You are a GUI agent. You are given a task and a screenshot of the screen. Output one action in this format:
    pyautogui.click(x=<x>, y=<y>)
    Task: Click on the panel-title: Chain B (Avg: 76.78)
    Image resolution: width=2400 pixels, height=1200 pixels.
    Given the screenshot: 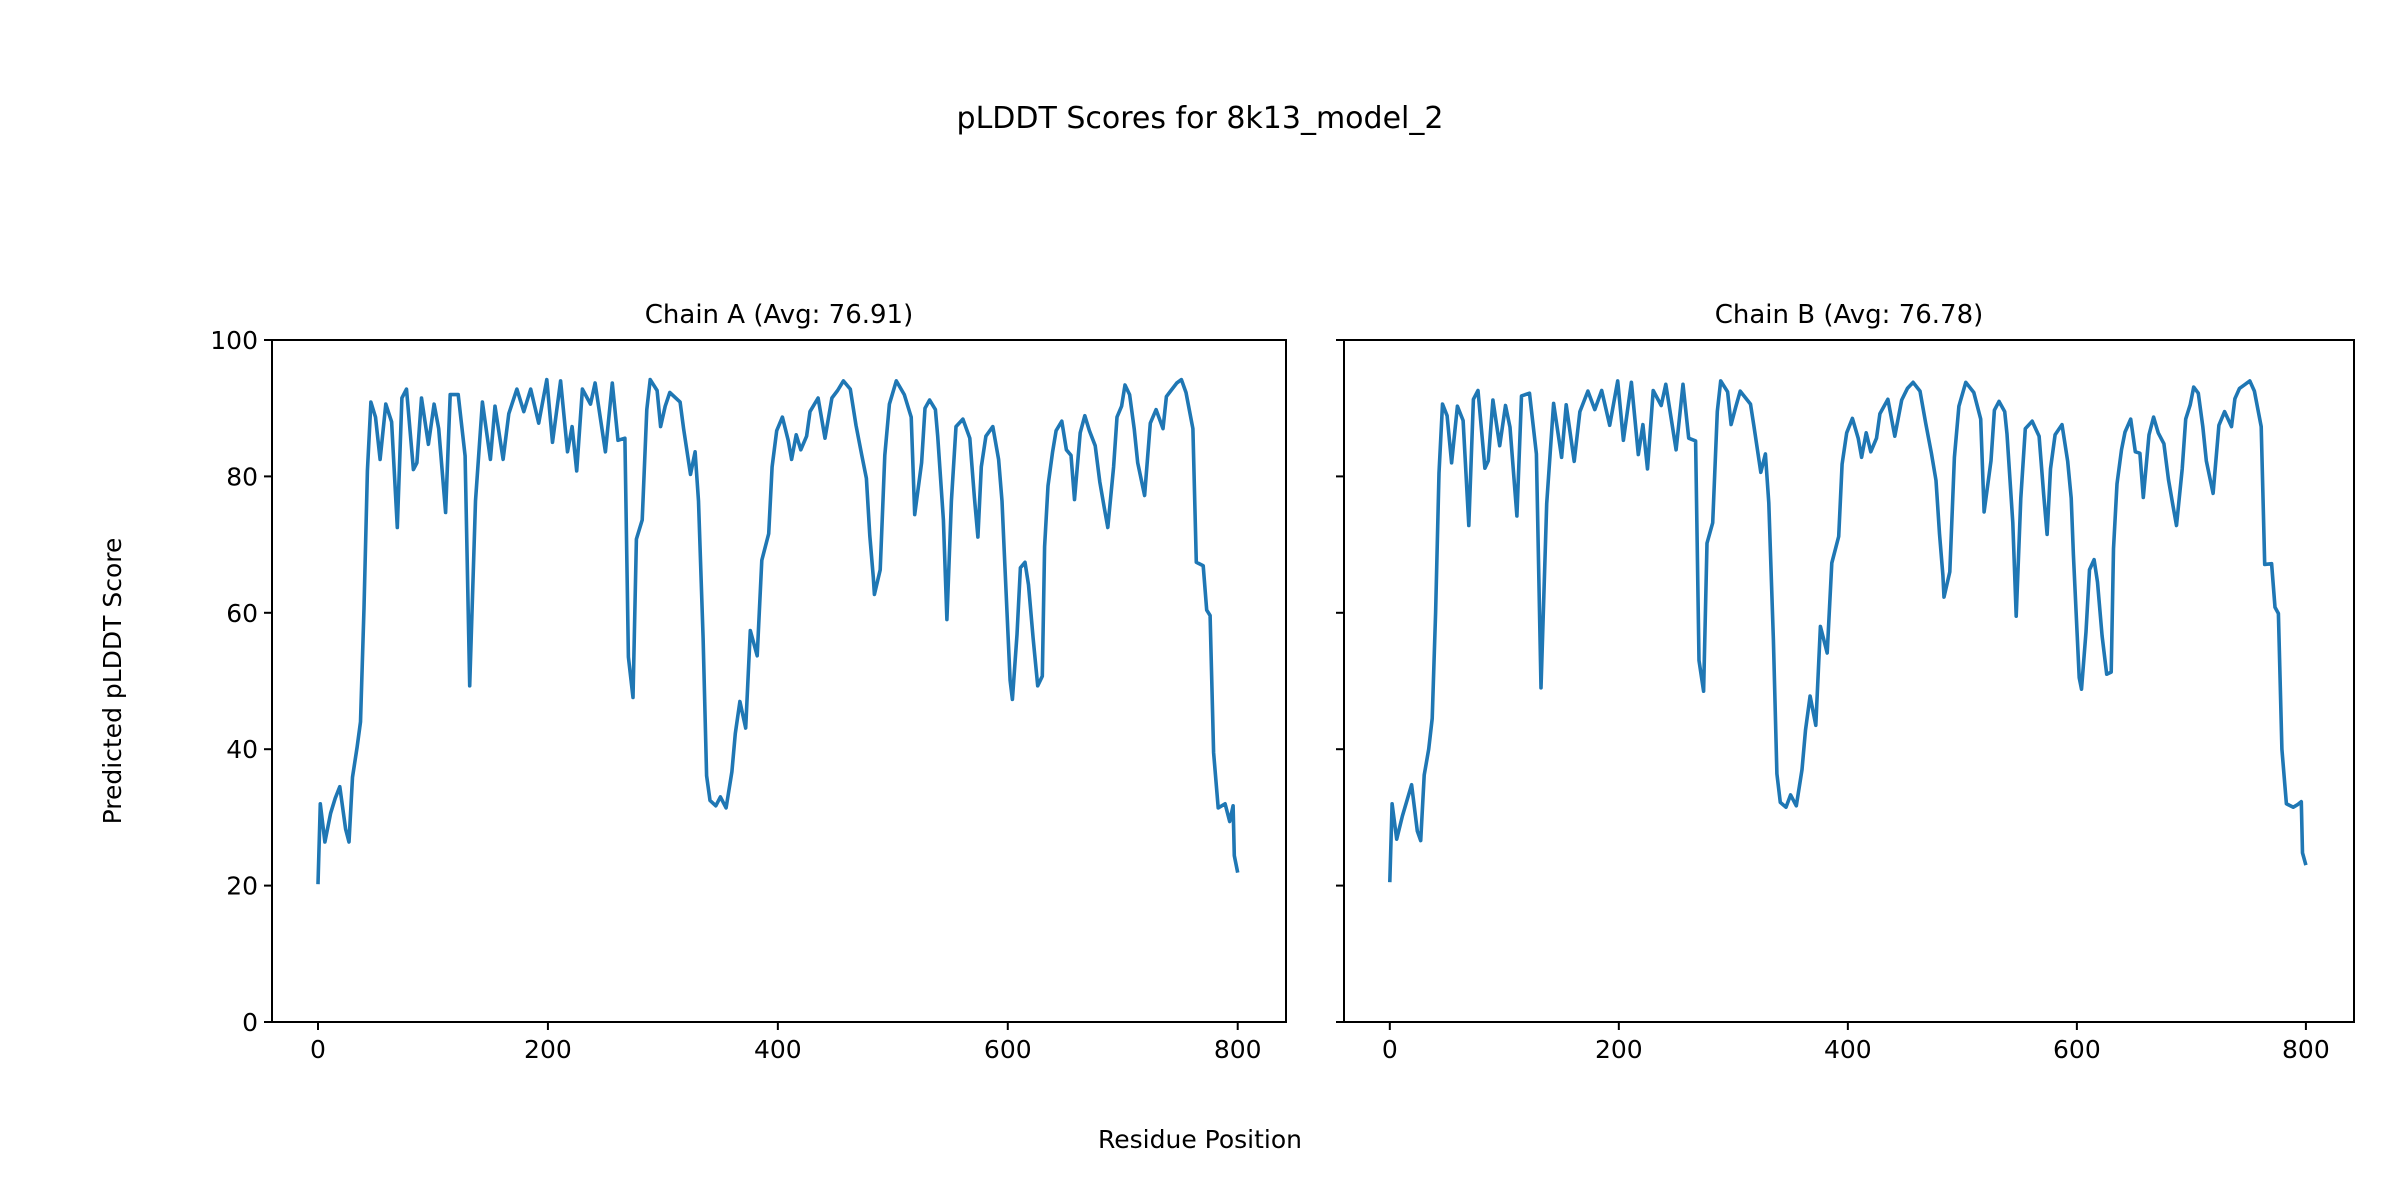 What is the action you would take?
    pyautogui.click(x=1849, y=315)
    